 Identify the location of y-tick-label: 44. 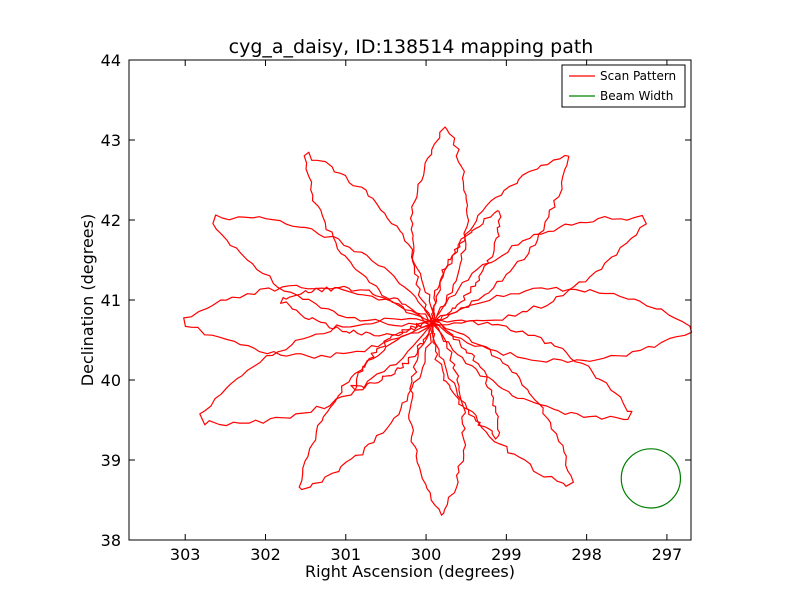
(111, 60).